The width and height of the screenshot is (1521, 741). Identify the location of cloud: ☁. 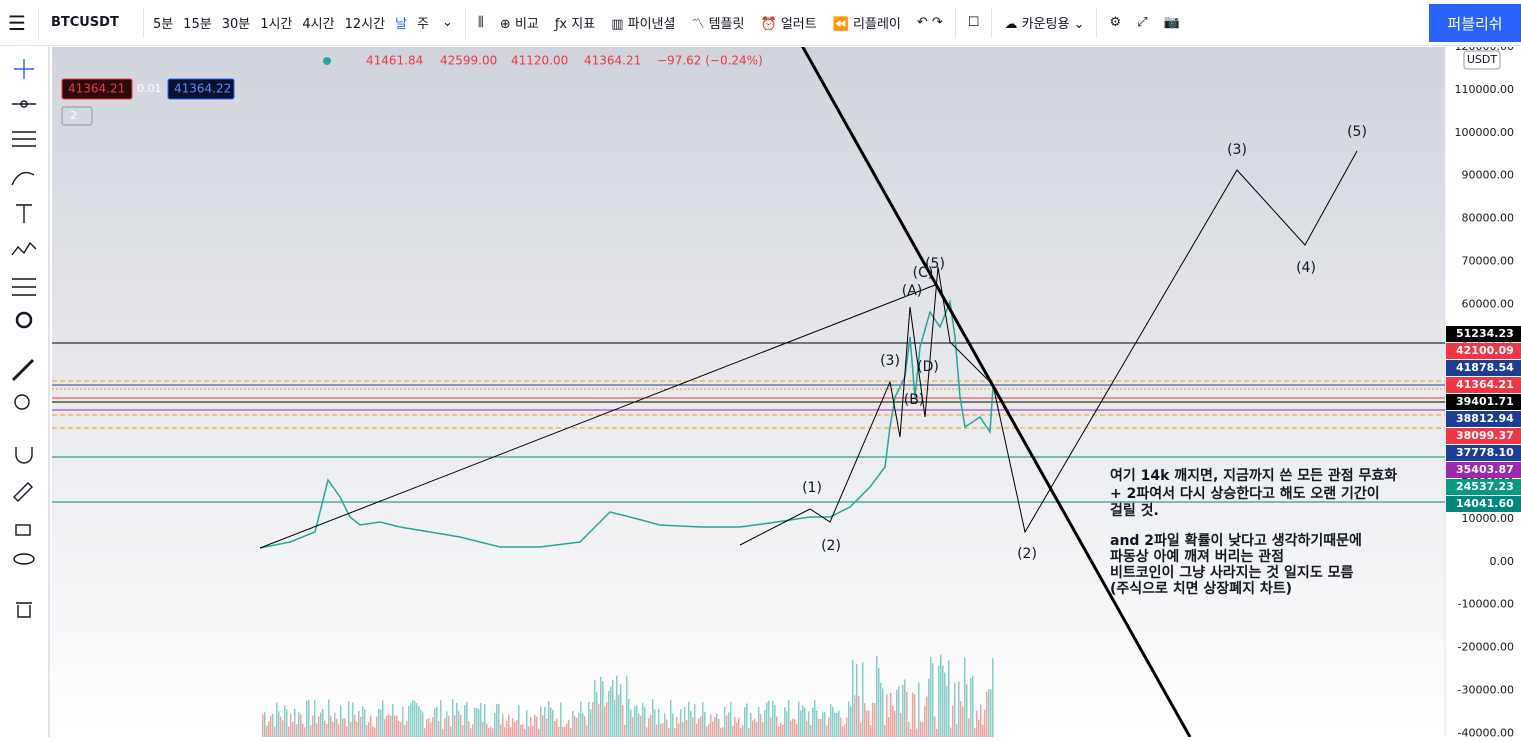
(1013, 24).